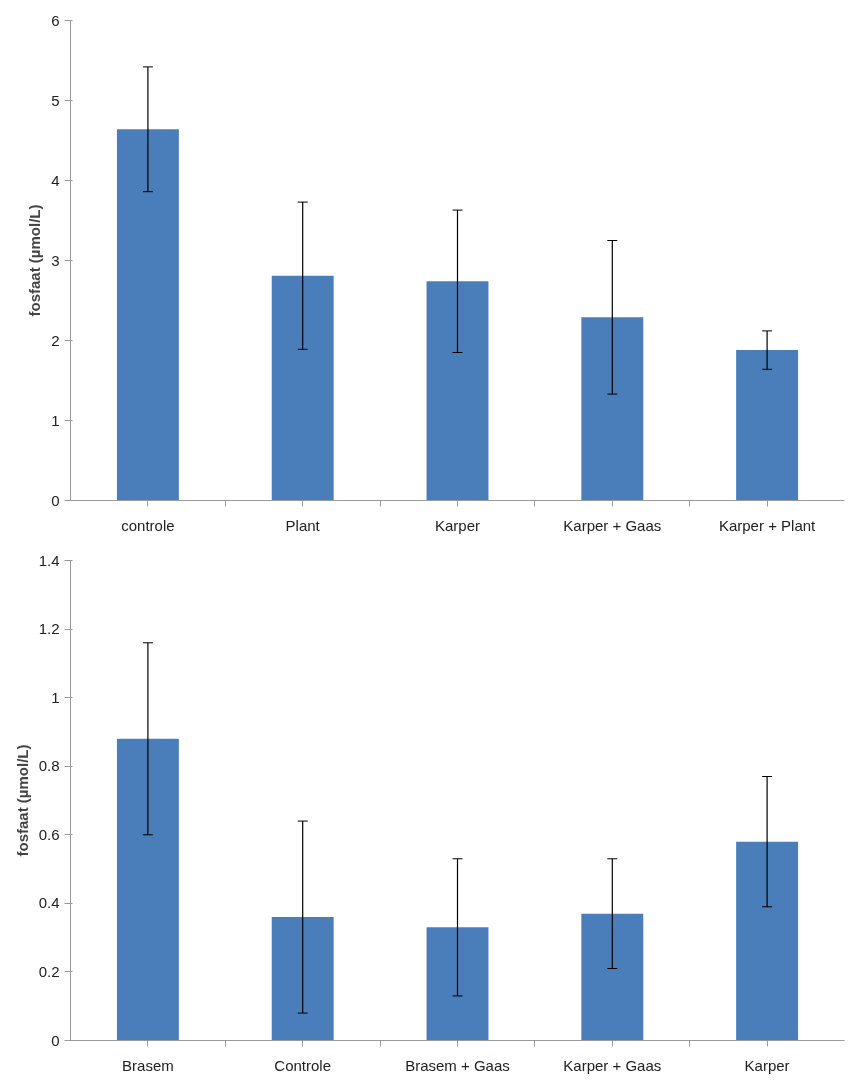 This screenshot has width=864, height=1088. What do you see at coordinates (49, 560) in the screenshot?
I see `y-tick-label: 1.4` at bounding box center [49, 560].